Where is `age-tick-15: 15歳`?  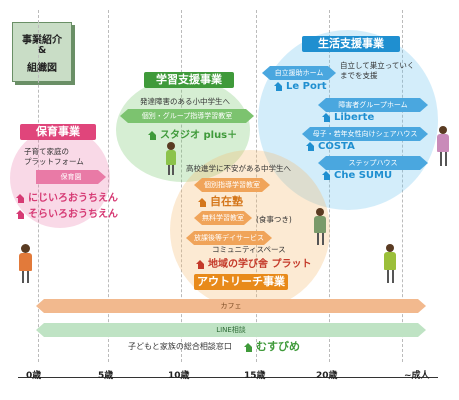
age-tick-15: 15歳 is located at coordinates (255, 376).